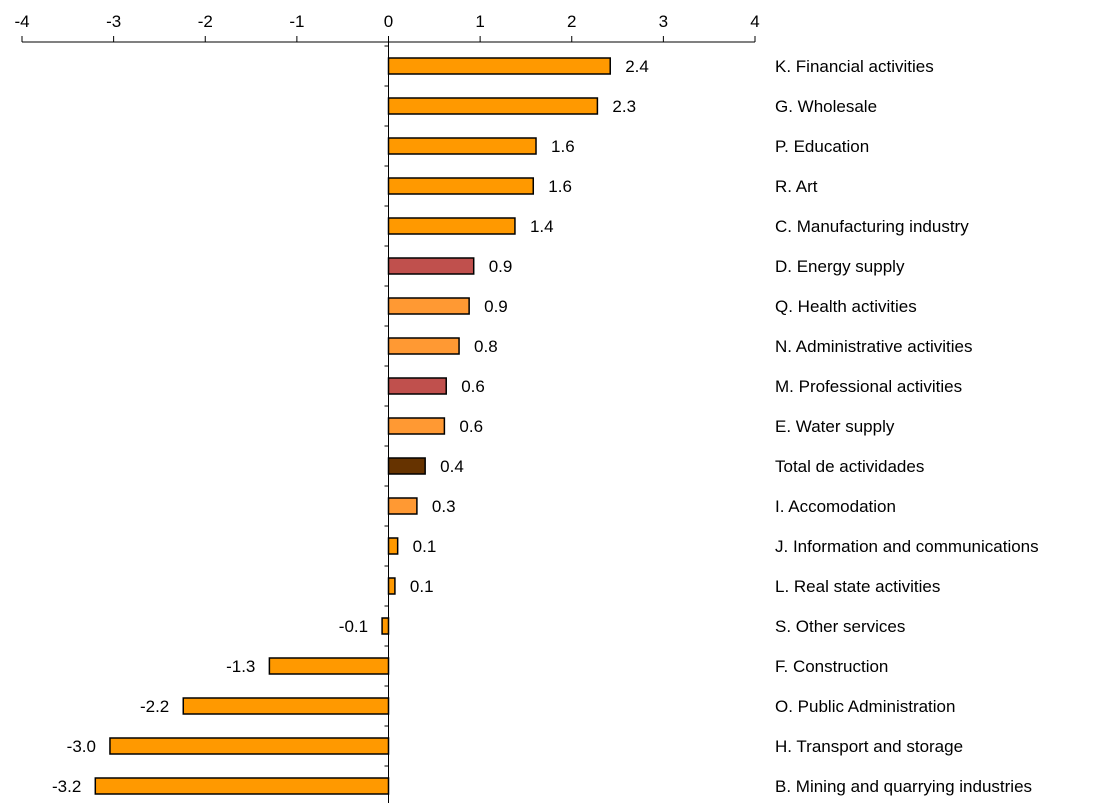 This screenshot has height=803, width=1116. Describe the element at coordinates (388, 21) in the screenshot. I see `x-tick-label: 0` at that location.